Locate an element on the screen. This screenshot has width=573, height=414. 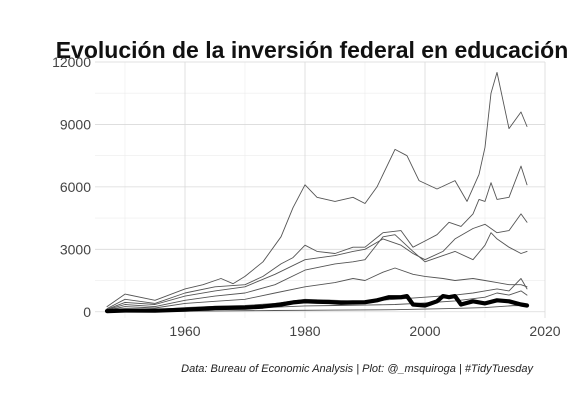
x-tick-label: 2020 is located at coordinates (544, 331).